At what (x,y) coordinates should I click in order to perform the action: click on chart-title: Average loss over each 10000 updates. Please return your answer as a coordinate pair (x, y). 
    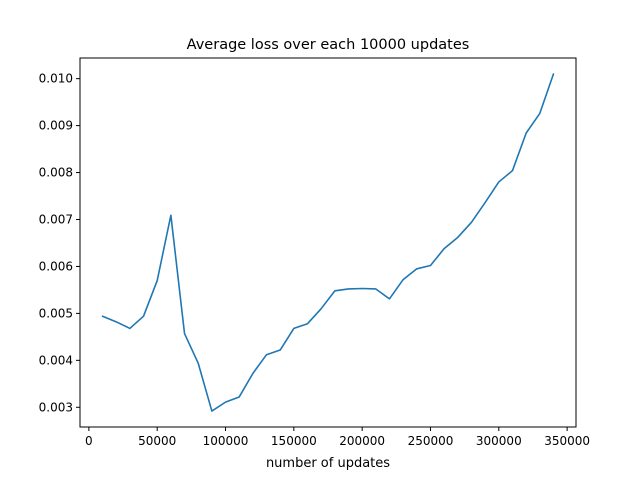
    Looking at the image, I should click on (328, 45).